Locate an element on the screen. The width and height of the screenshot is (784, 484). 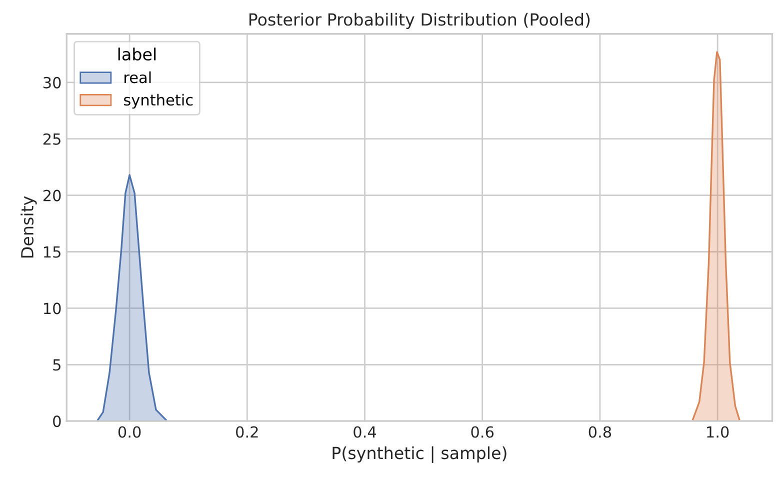
x-tick-label: 1.0 is located at coordinates (718, 432).